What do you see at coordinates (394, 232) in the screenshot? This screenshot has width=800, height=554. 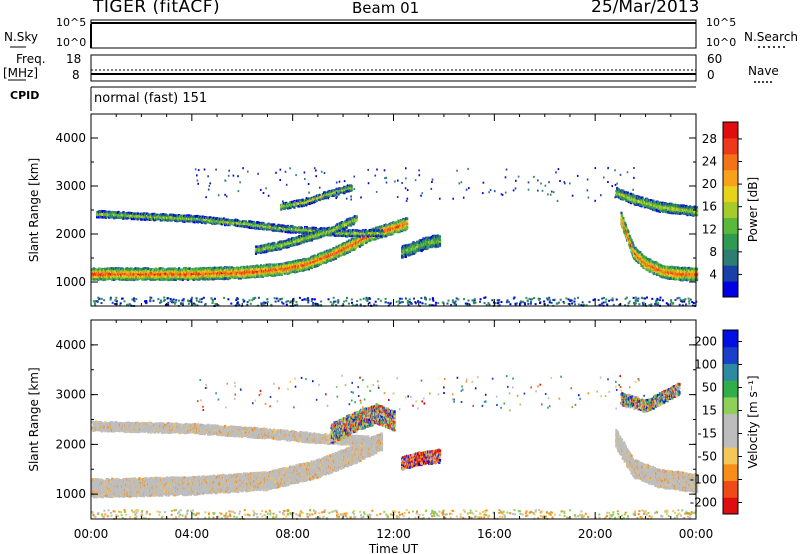 I see `data-cells` at bounding box center [394, 232].